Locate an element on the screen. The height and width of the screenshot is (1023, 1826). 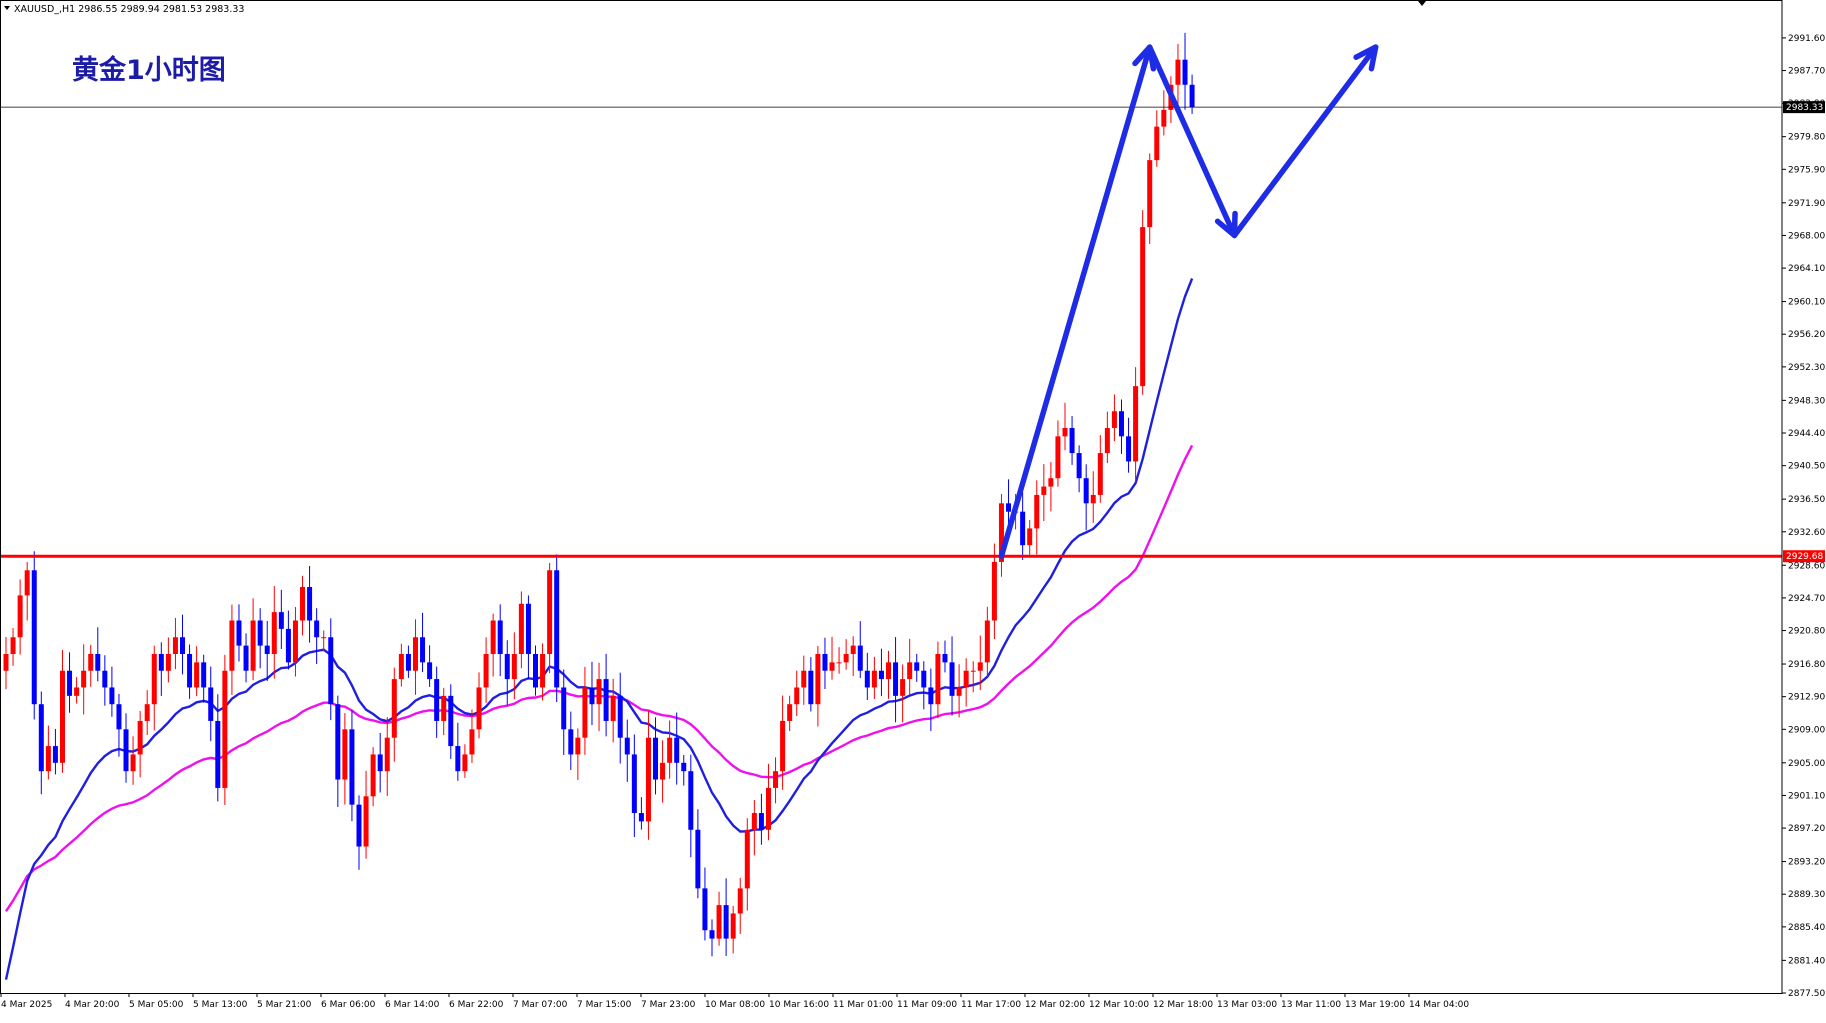
y-tick-label: 2928.60 is located at coordinates (1806, 566).